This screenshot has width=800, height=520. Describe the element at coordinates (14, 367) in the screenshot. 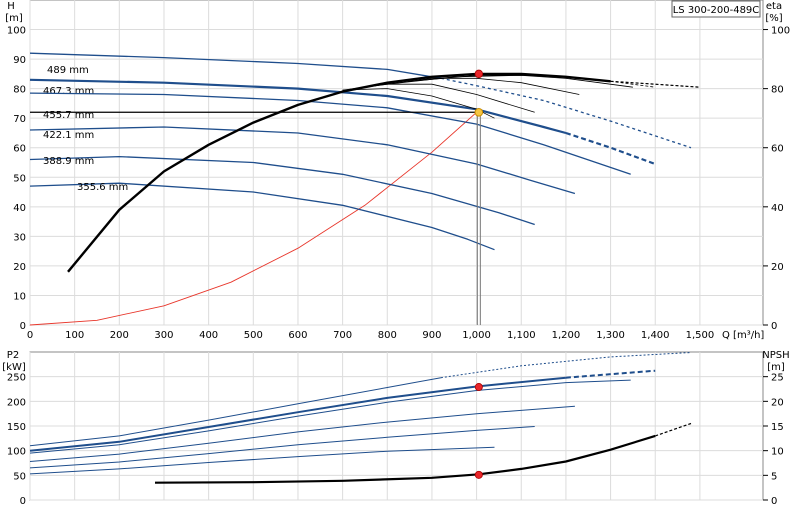

I see `y-axis-unit-left: [kW]` at that location.